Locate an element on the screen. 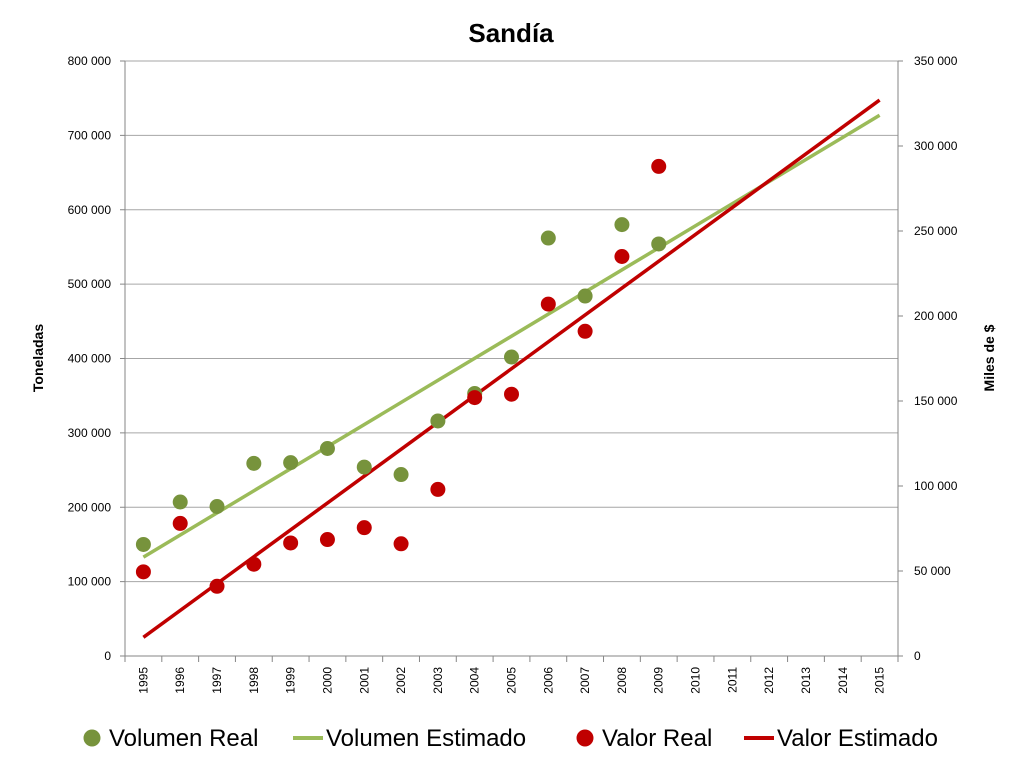 This screenshot has width=1024, height=768. x-tick-label: 1995 is located at coordinates (143, 680).